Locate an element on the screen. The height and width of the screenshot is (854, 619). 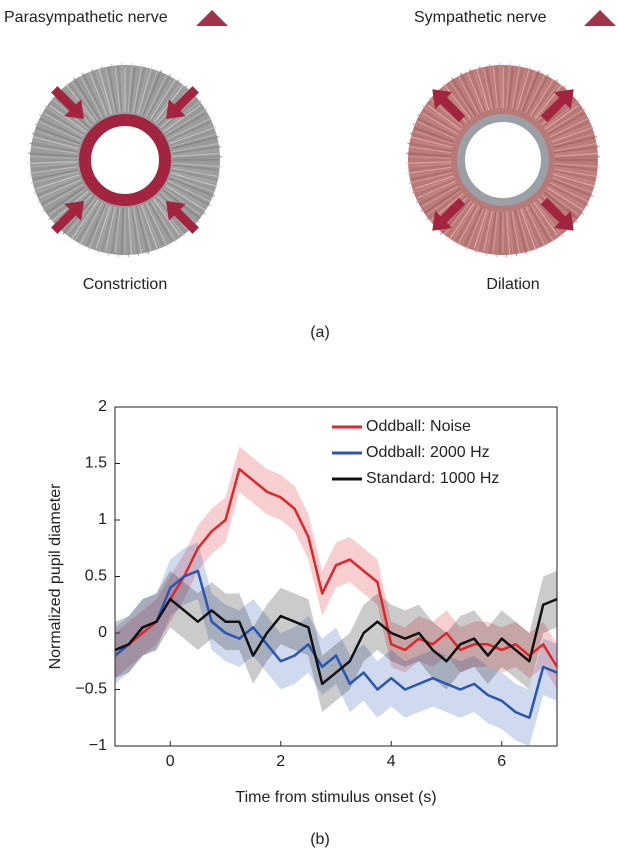
y-tick-label: 0 is located at coordinates (102, 632).